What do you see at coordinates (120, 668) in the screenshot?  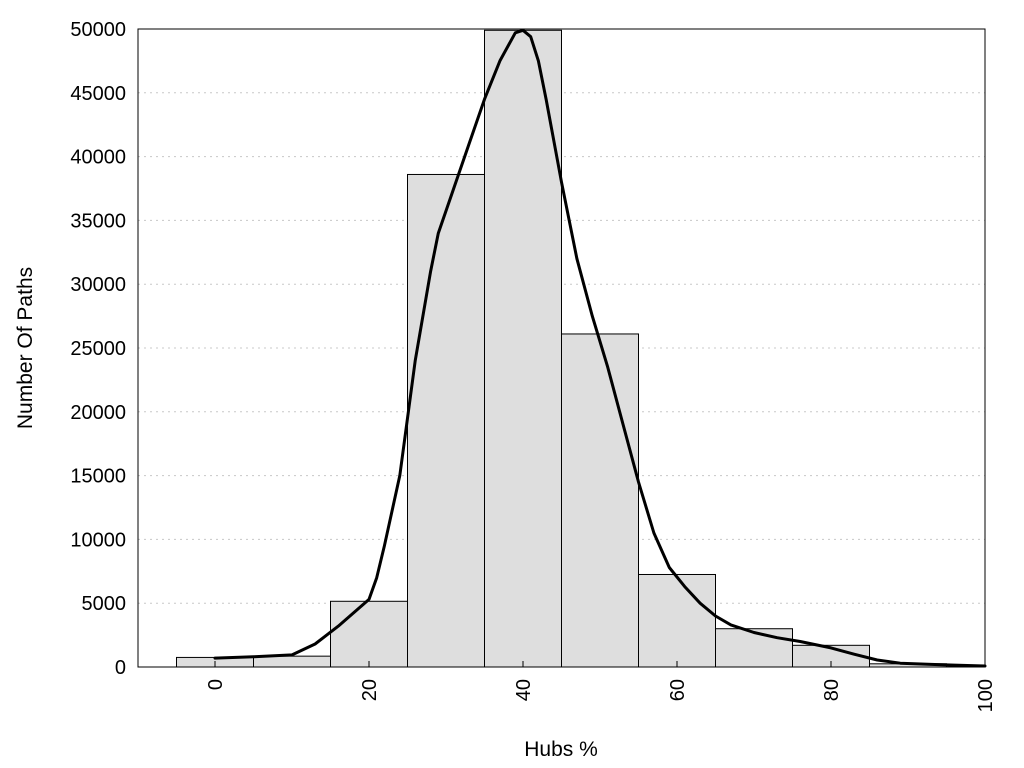 I see `y-tick-label: 0` at bounding box center [120, 668].